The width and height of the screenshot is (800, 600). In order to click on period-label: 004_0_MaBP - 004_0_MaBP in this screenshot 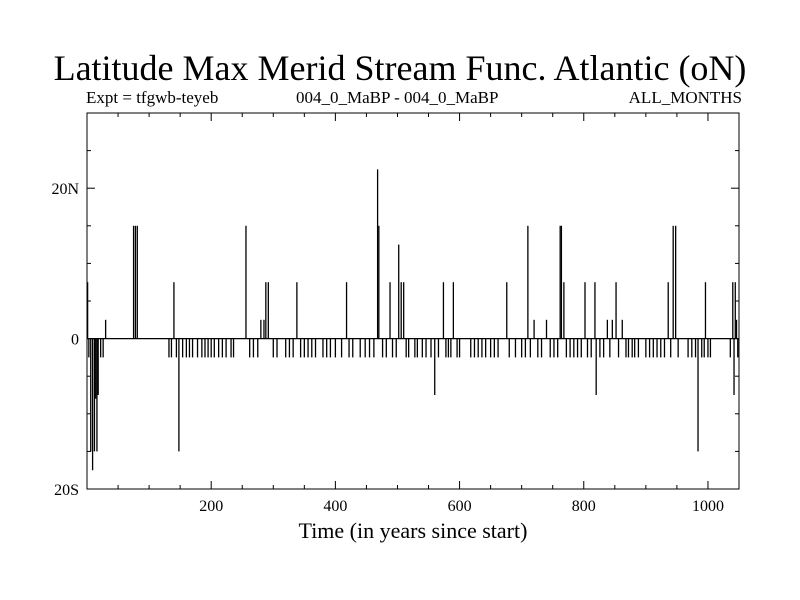, I will do `click(397, 97)`.